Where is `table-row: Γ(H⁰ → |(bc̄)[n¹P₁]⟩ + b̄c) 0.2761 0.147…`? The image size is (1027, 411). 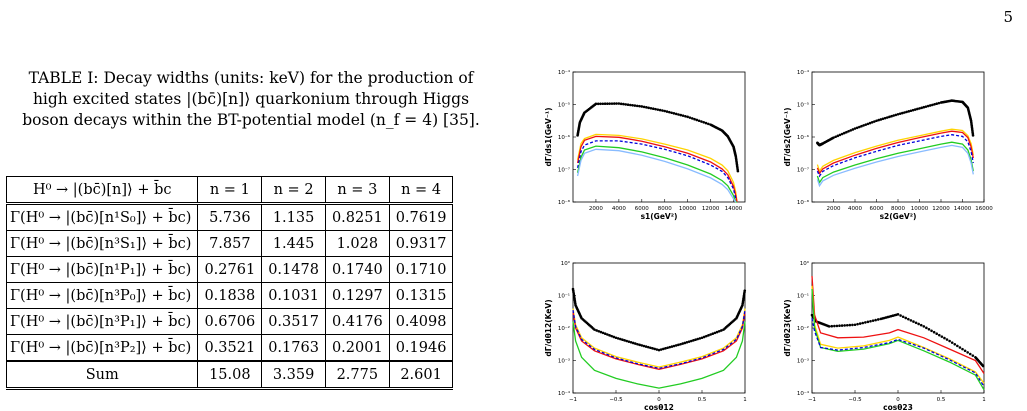 table-row: Γ(H⁰ → |(bc̄)[n¹P₁]⟩ + b̄c) 0.2761 0.147… is located at coordinates (229, 269).